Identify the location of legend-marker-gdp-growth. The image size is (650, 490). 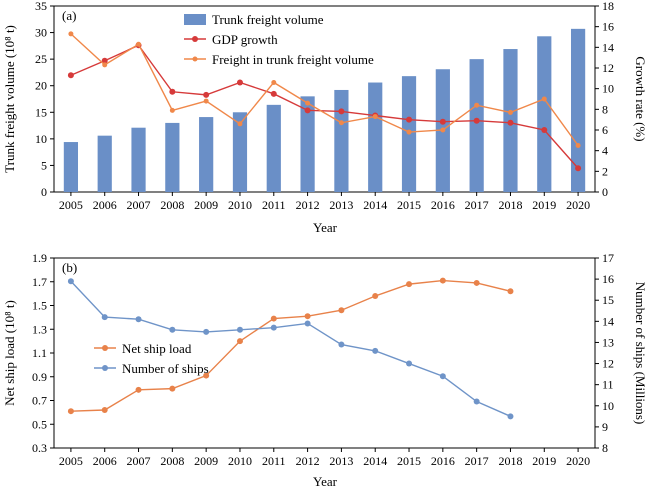
(195, 39).